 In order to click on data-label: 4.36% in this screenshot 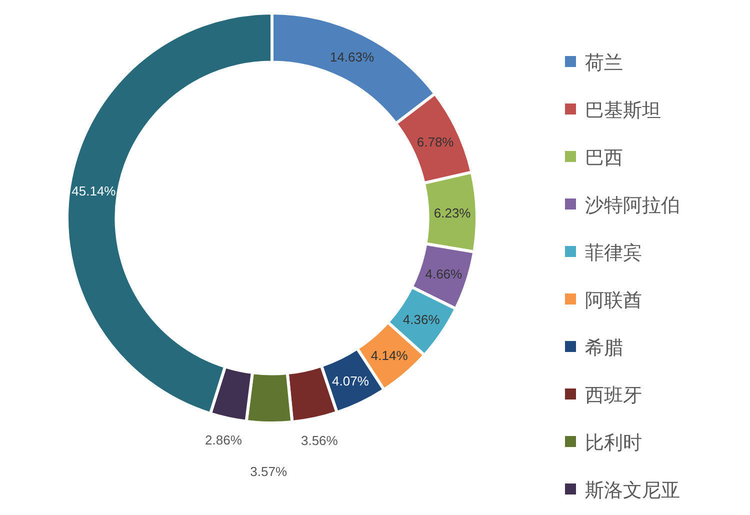, I will do `click(421, 320)`.